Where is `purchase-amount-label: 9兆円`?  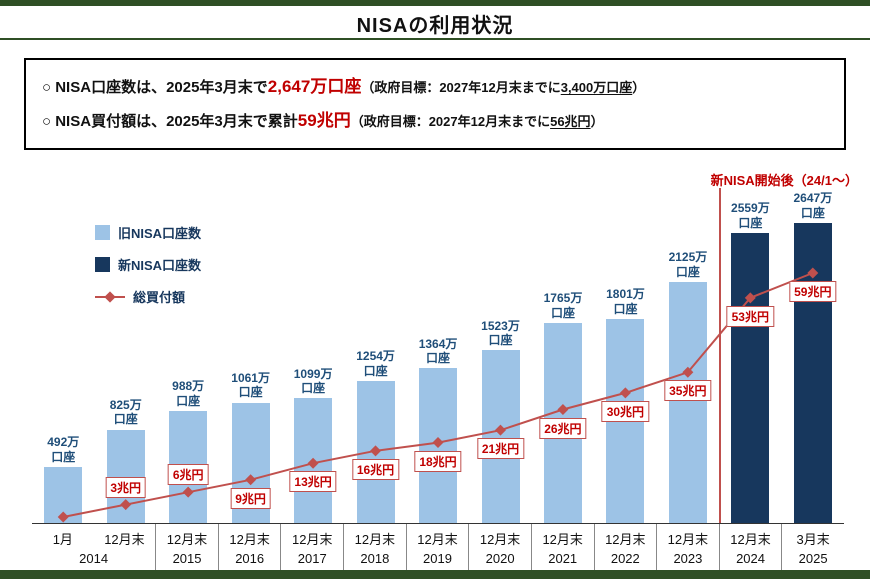
purchase-amount-label: 9兆円 is located at coordinates (250, 498).